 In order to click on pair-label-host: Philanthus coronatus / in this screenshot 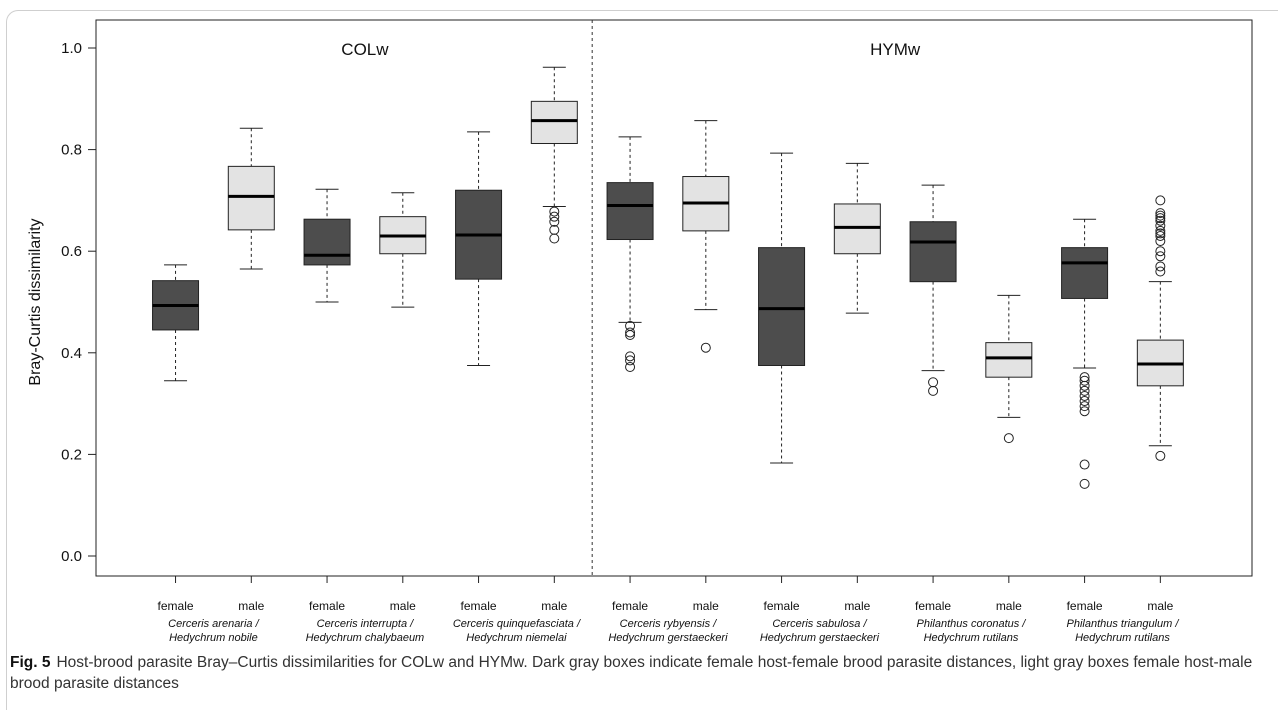, I will do `click(972, 624)`.